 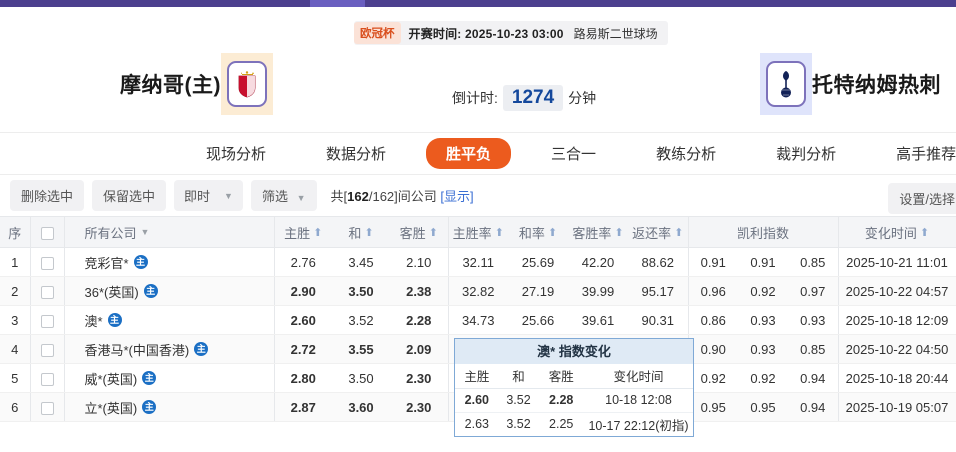 I want to click on show-link: [显示], so click(x=457, y=196).